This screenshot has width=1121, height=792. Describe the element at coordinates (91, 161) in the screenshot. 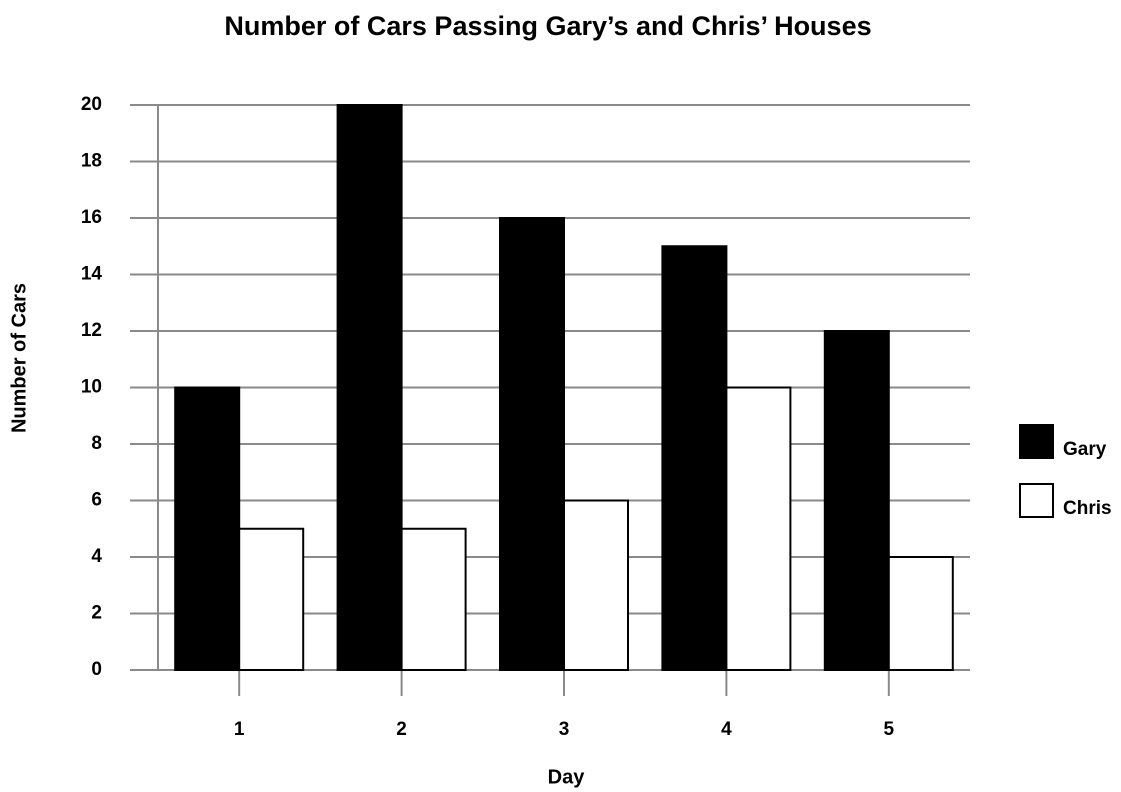

I see `y-tick-label: 18` at that location.